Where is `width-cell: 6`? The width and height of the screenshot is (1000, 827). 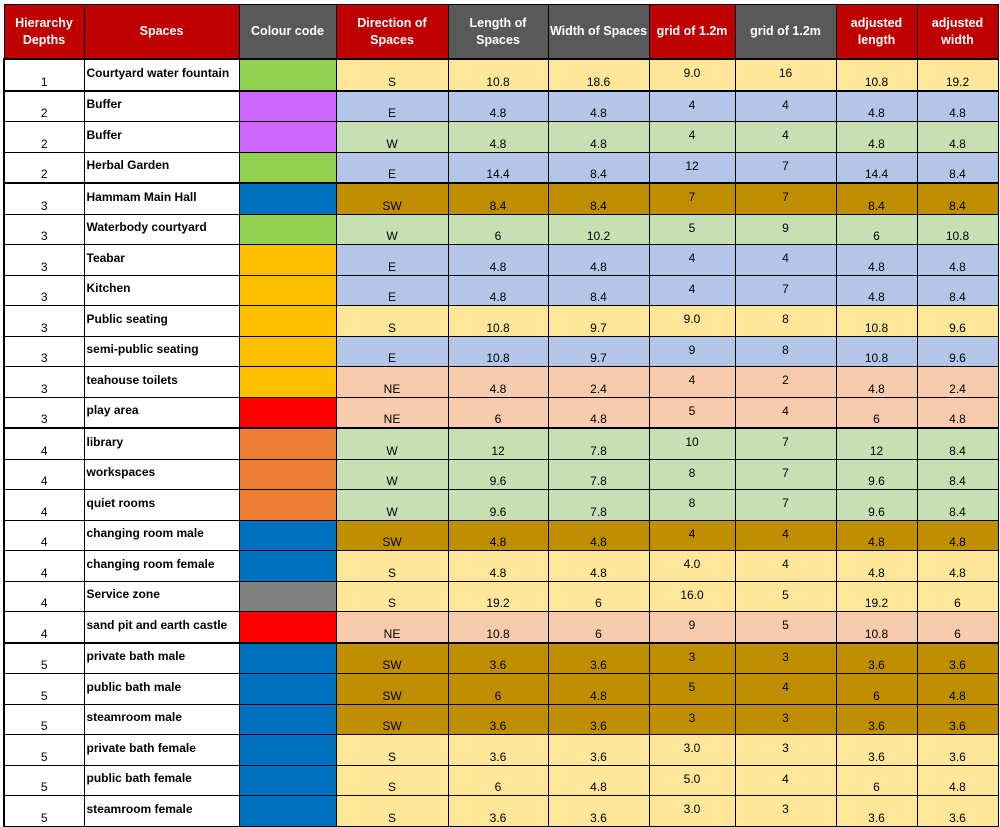 width-cell: 6 is located at coordinates (598, 627).